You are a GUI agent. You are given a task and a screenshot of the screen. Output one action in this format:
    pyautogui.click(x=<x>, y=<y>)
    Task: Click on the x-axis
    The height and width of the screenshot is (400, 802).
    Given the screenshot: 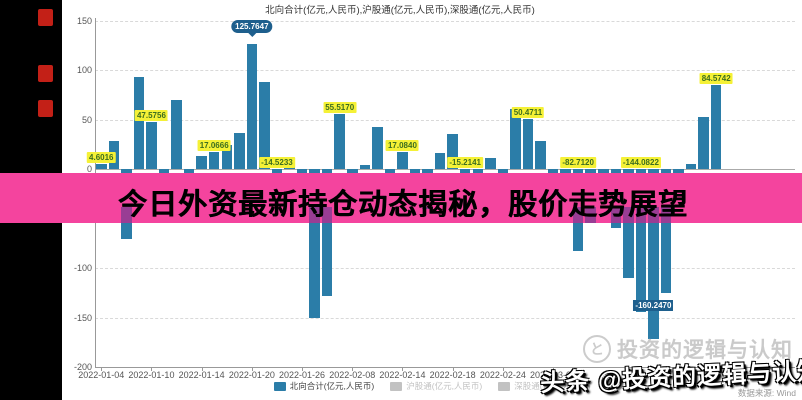 What is the action you would take?
    pyautogui.click(x=445, y=367)
    